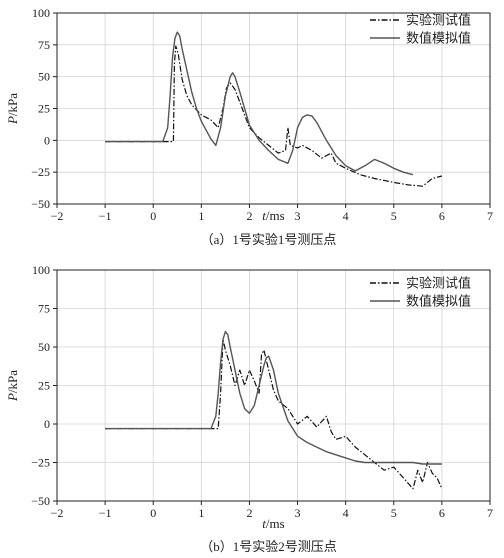 The height and width of the screenshot is (558, 504). Describe the element at coordinates (268, 546) in the screenshot. I see `figure-caption: （b）1号实验2号测压点` at that location.